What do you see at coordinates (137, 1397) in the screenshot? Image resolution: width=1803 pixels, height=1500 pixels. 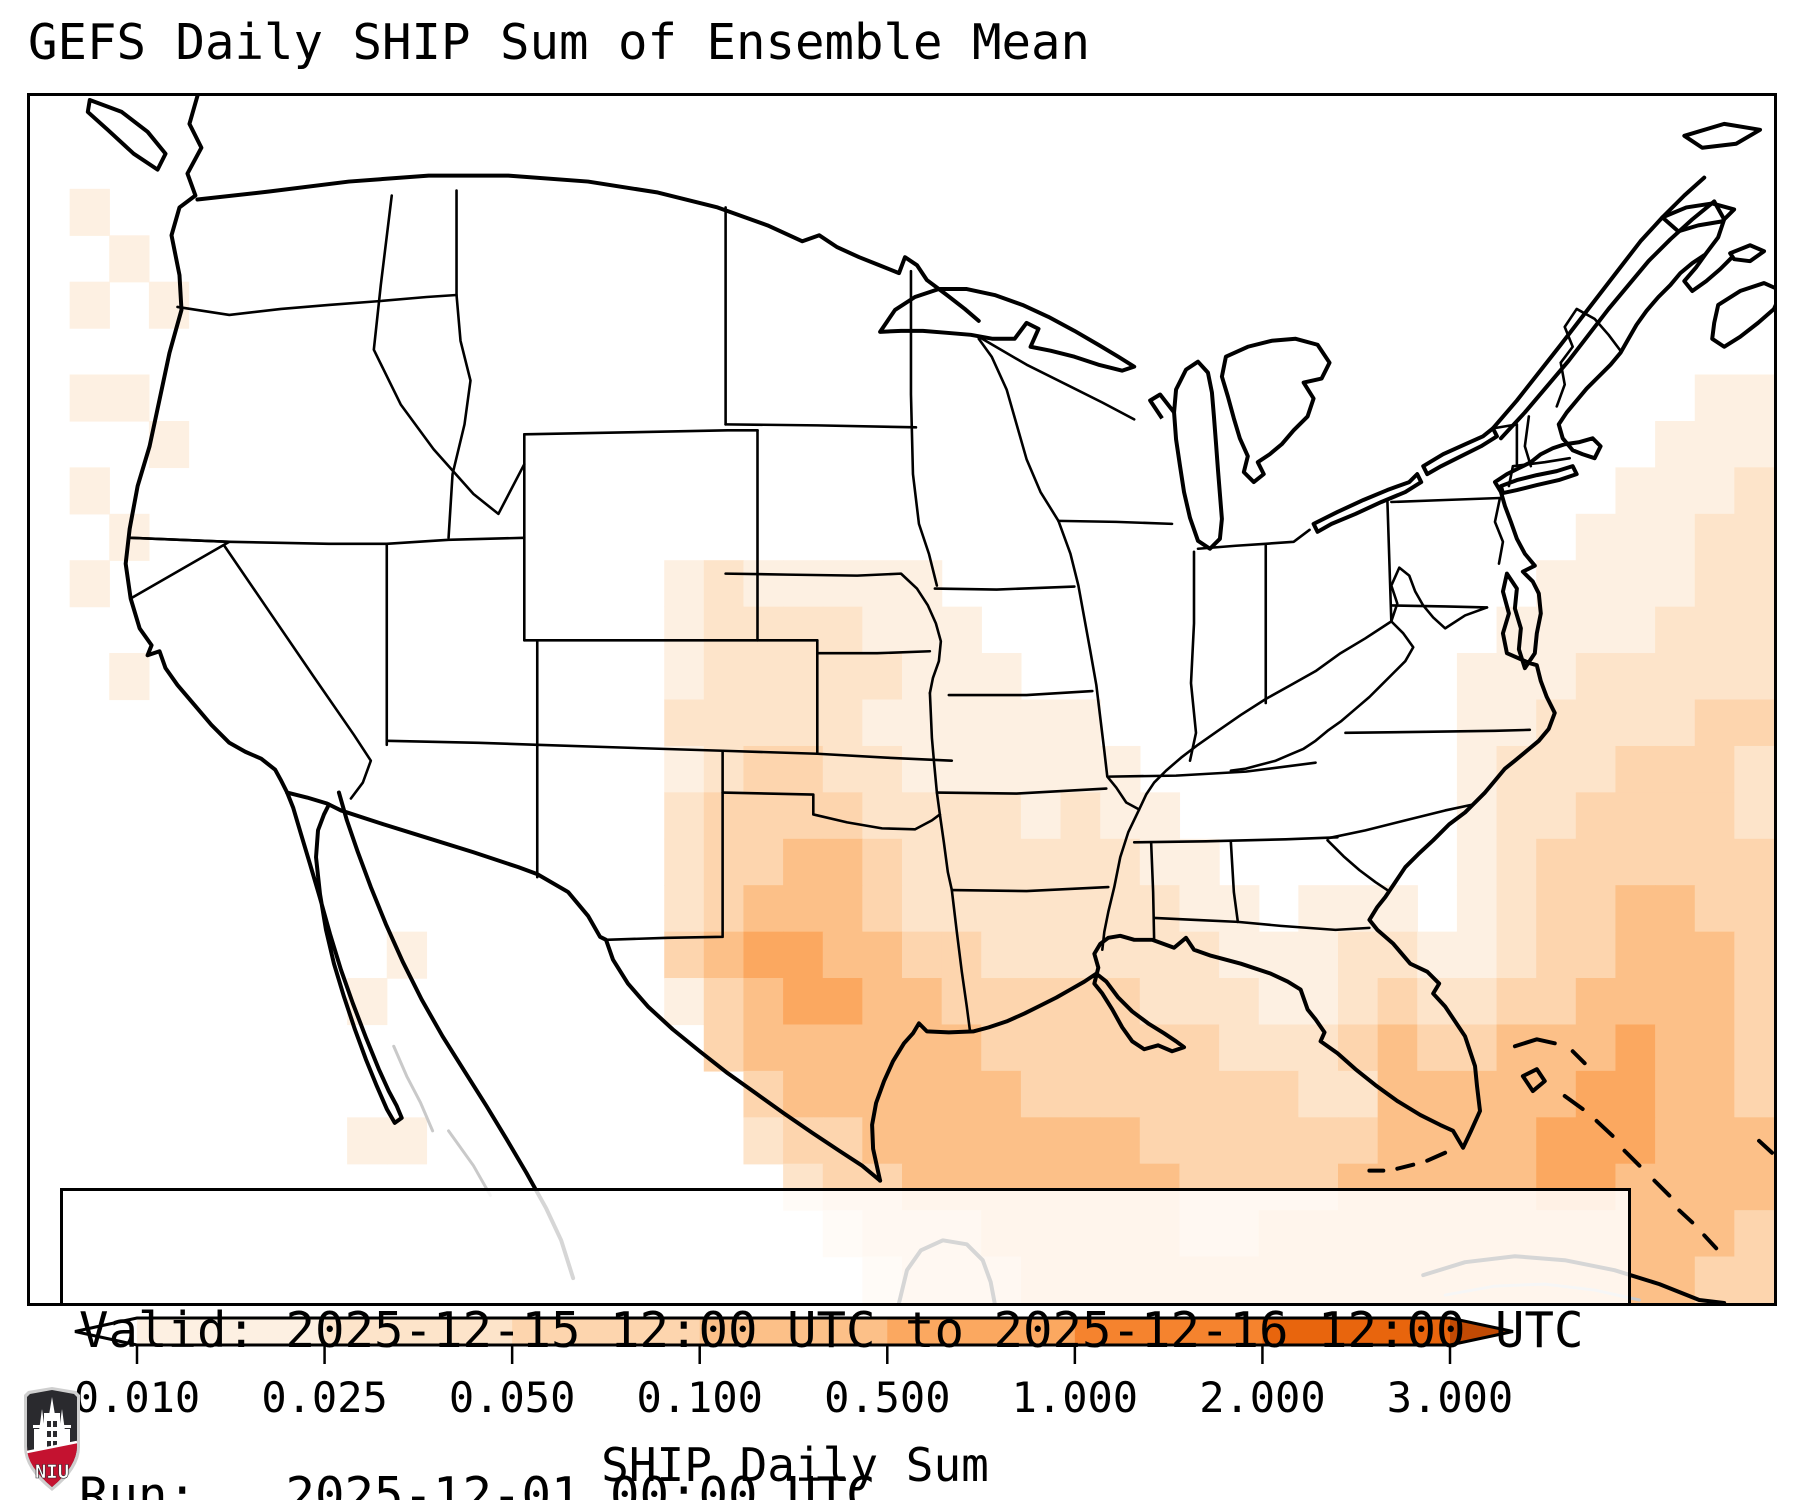 I see `colorbar-tick-label: 0.010` at bounding box center [137, 1397].